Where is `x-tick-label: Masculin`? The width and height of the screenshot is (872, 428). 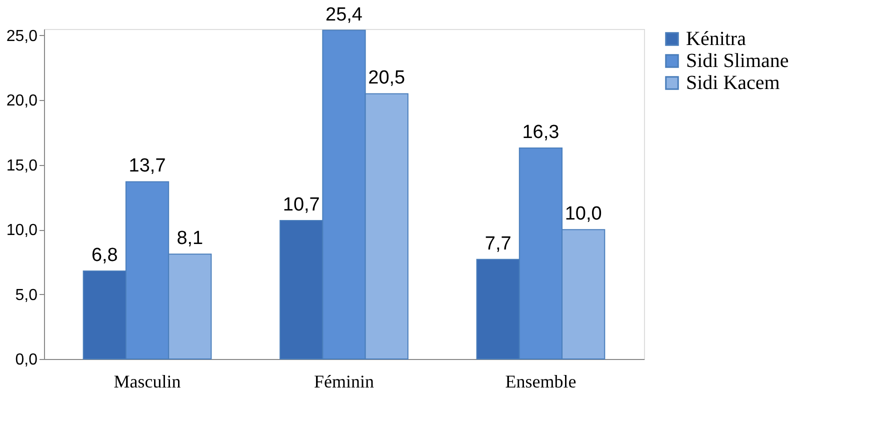 x-tick-label: Masculin is located at coordinates (147, 382).